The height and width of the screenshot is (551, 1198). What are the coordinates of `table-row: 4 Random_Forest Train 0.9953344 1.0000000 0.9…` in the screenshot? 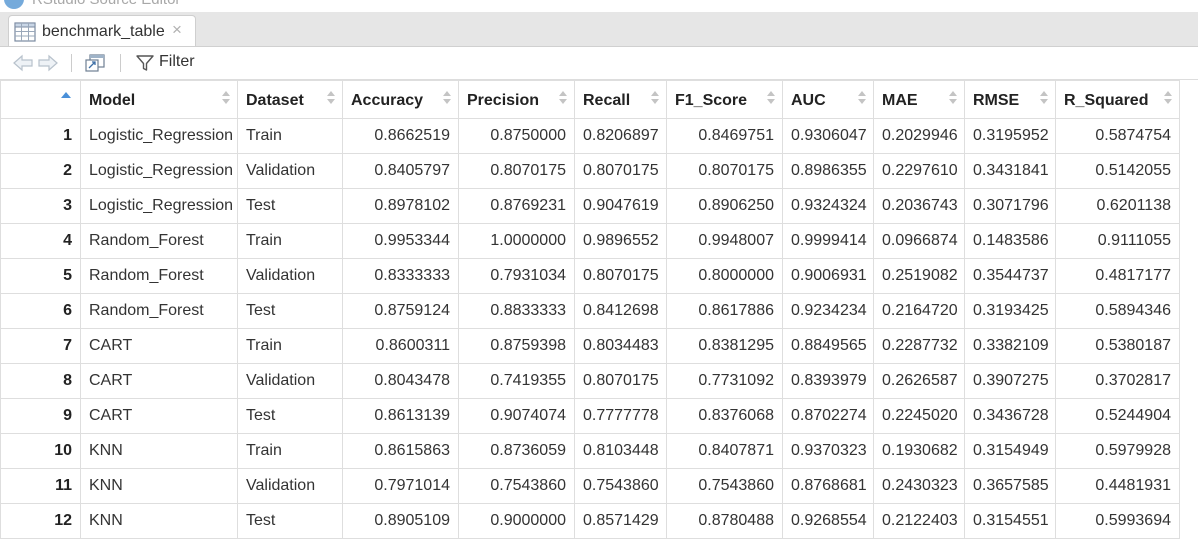 It's located at (590, 241).